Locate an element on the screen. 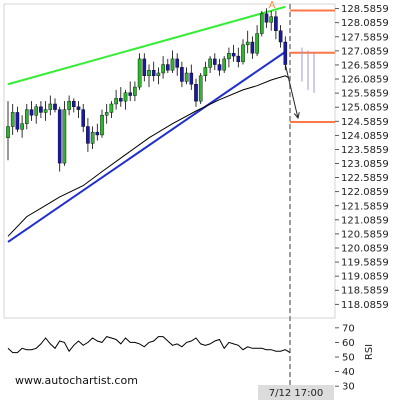 The width and height of the screenshot is (400, 404). rsi-line is located at coordinates (149, 345).